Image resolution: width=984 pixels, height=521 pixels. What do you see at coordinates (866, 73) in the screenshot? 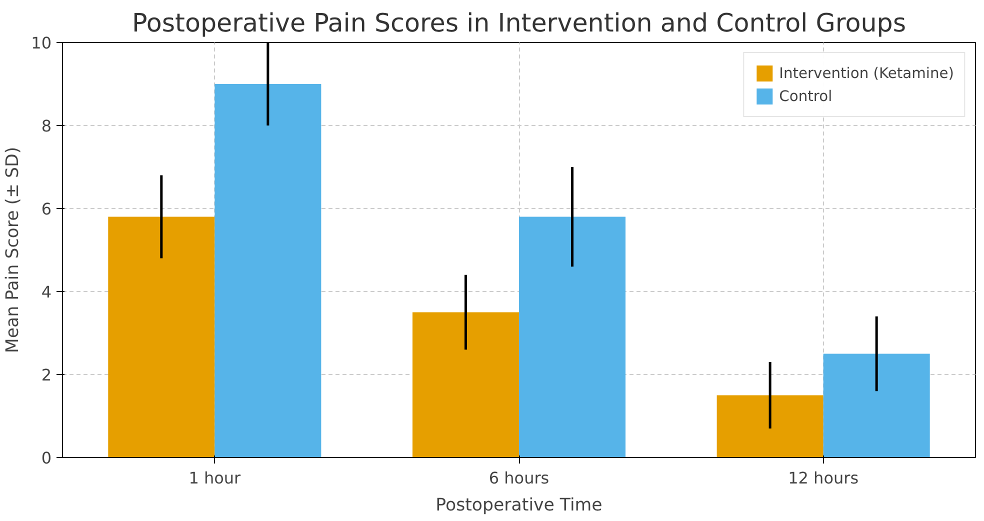
I see `legend-label: Intervention (Ketamine)` at bounding box center [866, 73].